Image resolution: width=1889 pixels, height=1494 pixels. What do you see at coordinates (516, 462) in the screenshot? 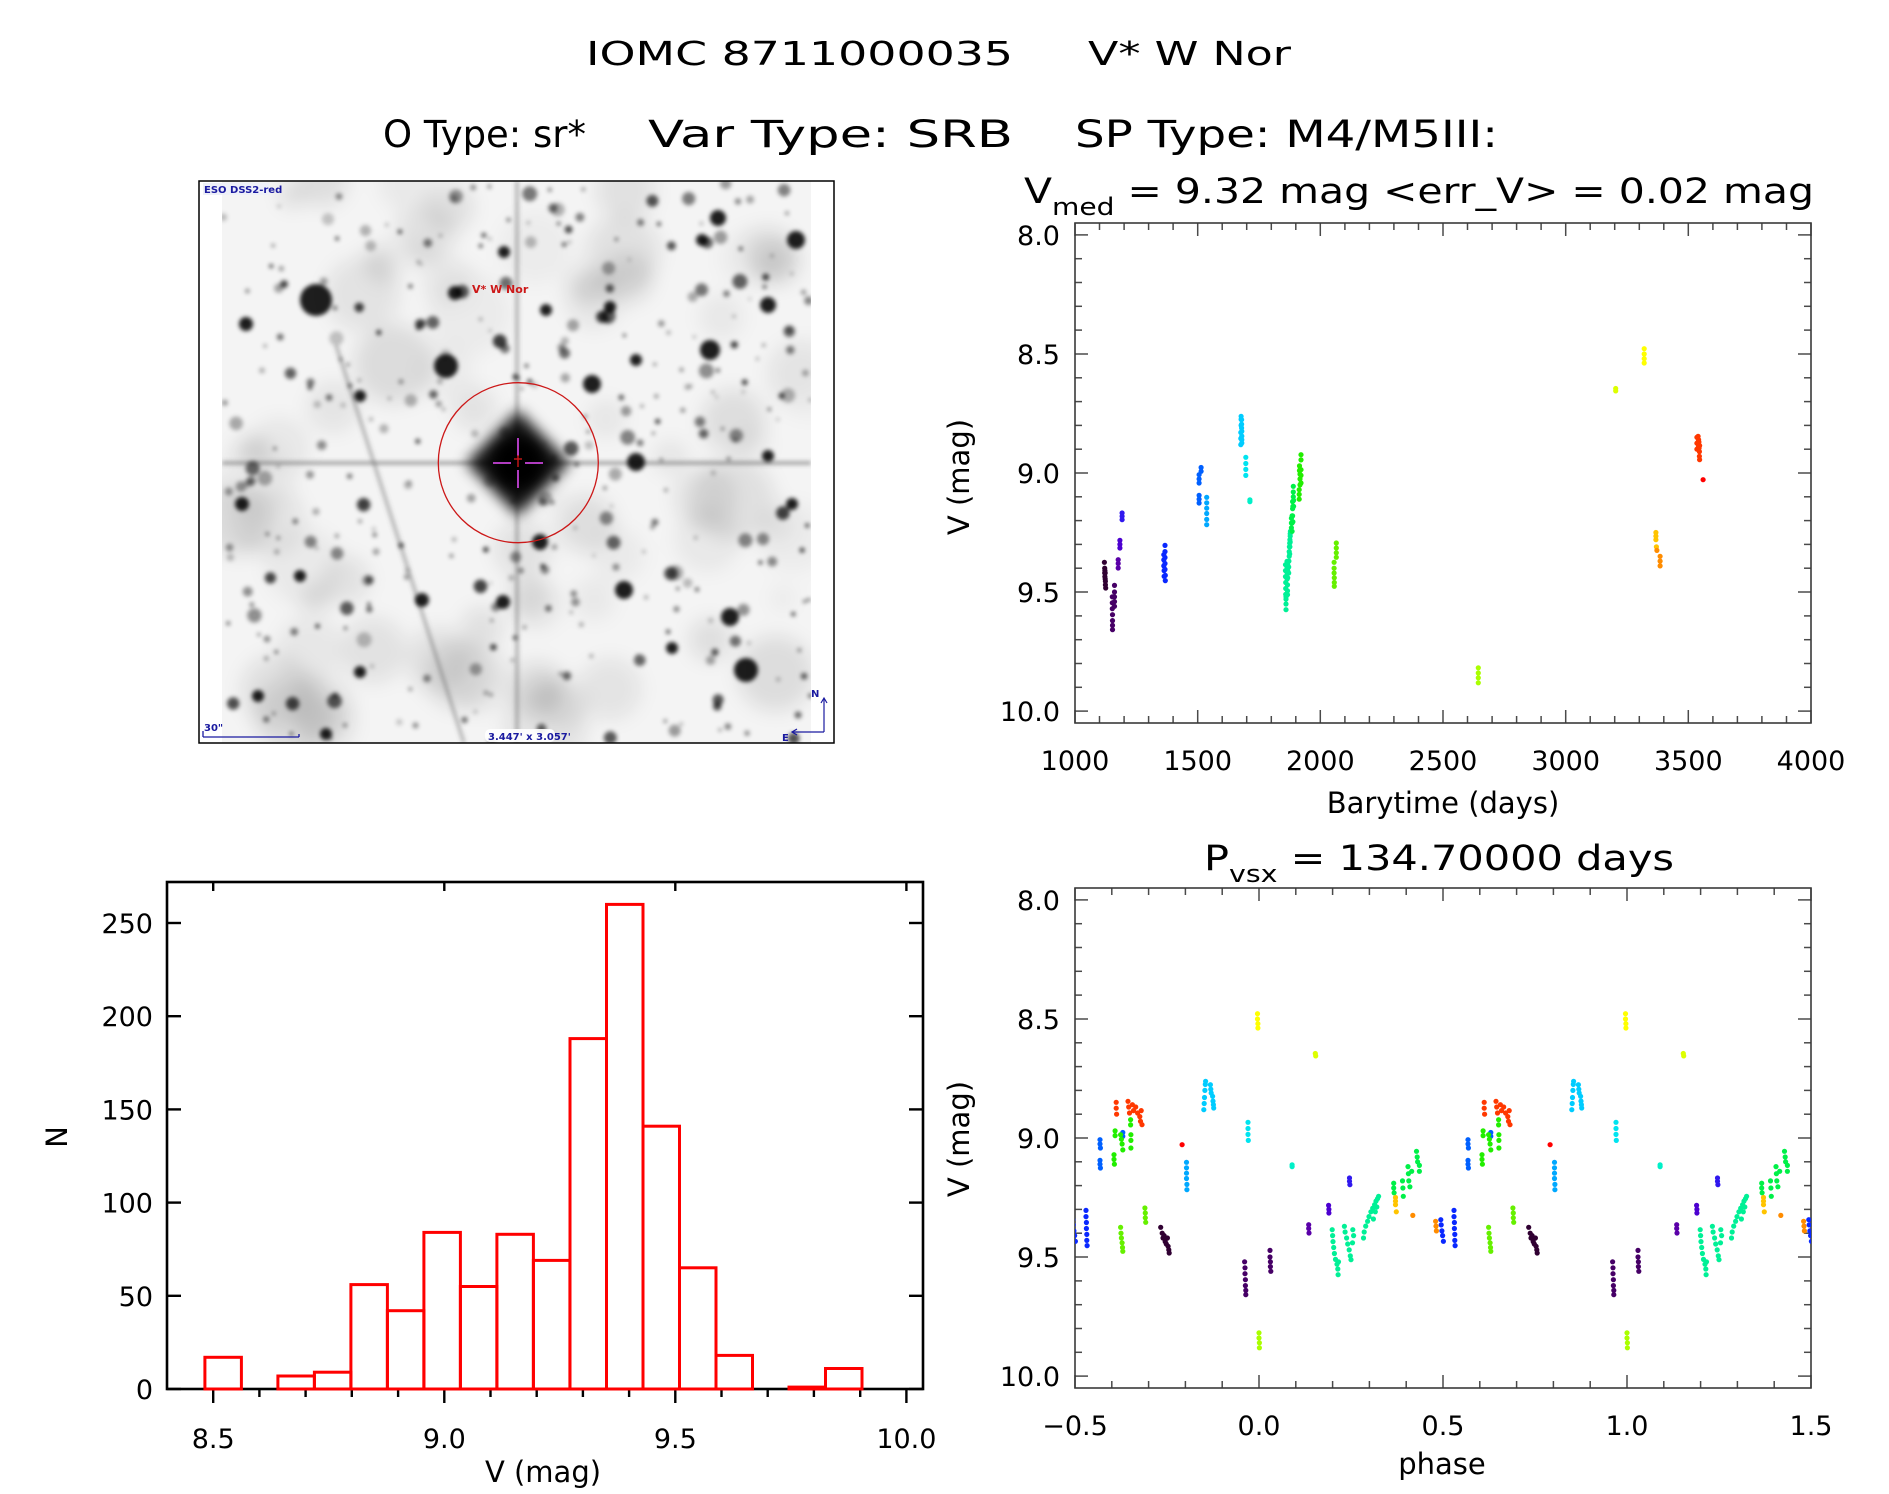
I see `finder-image` at bounding box center [516, 462].